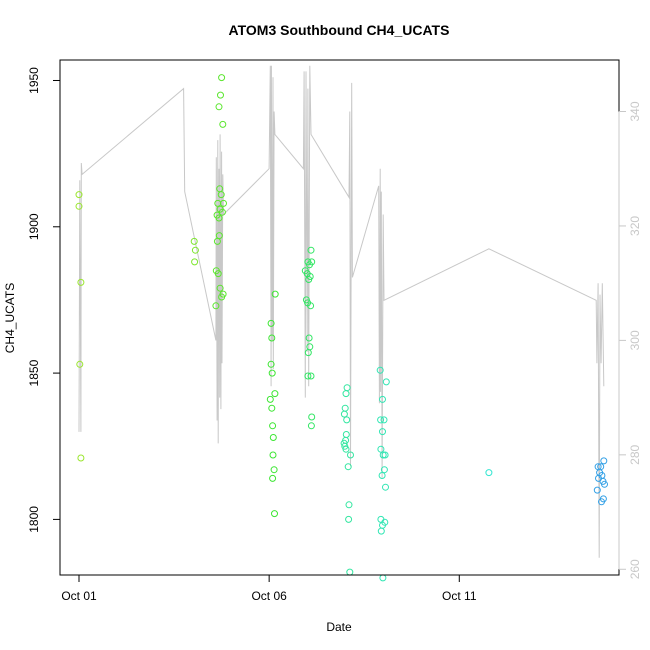 The width and height of the screenshot is (650, 650). What do you see at coordinates (635, 340) in the screenshot?
I see `y-right-tick-label: 300` at bounding box center [635, 340].